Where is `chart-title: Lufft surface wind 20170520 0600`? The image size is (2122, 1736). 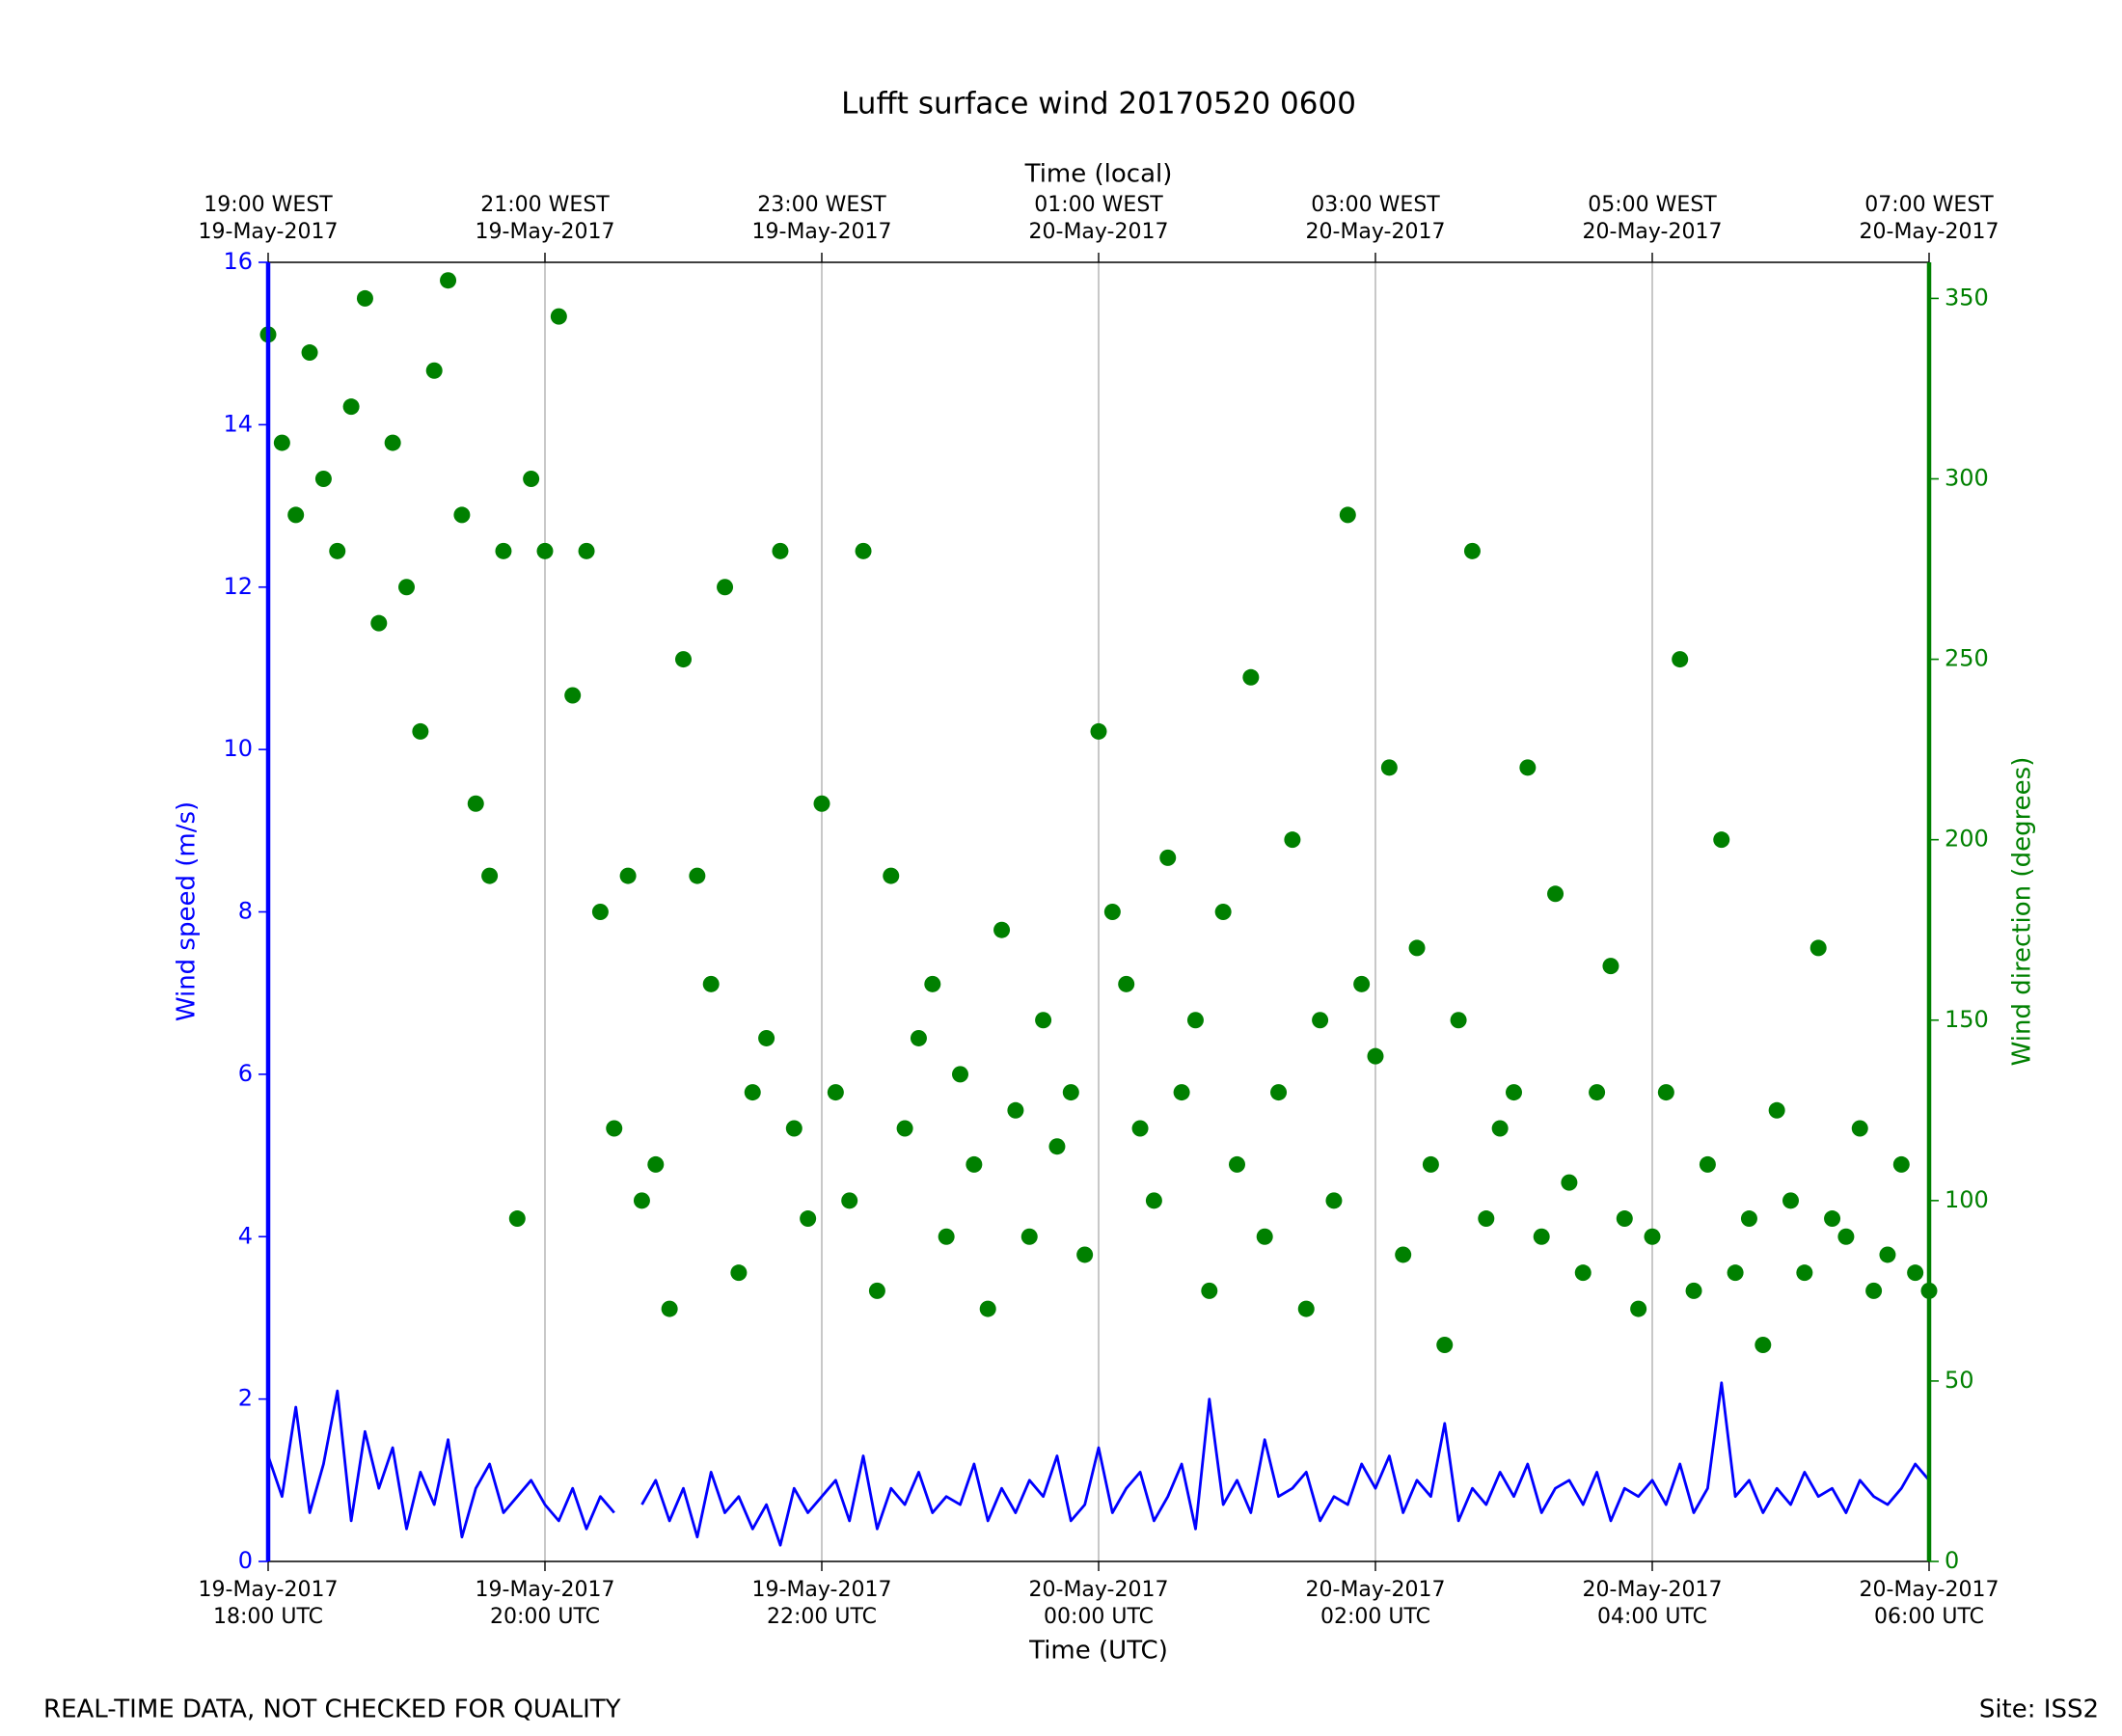
chart-title: Lufft surface wind 20170520 0600 is located at coordinates (1099, 104).